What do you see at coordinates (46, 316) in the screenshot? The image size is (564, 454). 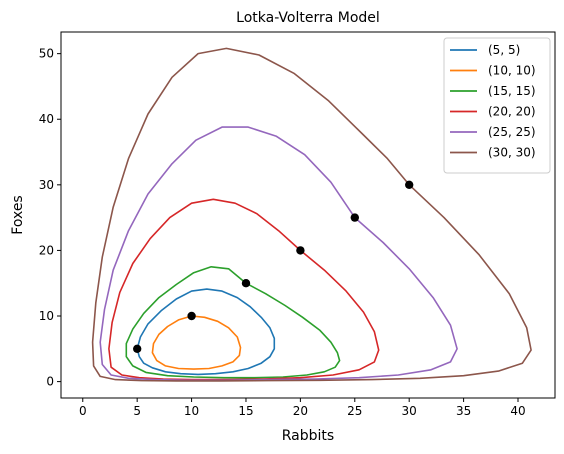 I see `y-tick-label: 10` at bounding box center [46, 316].